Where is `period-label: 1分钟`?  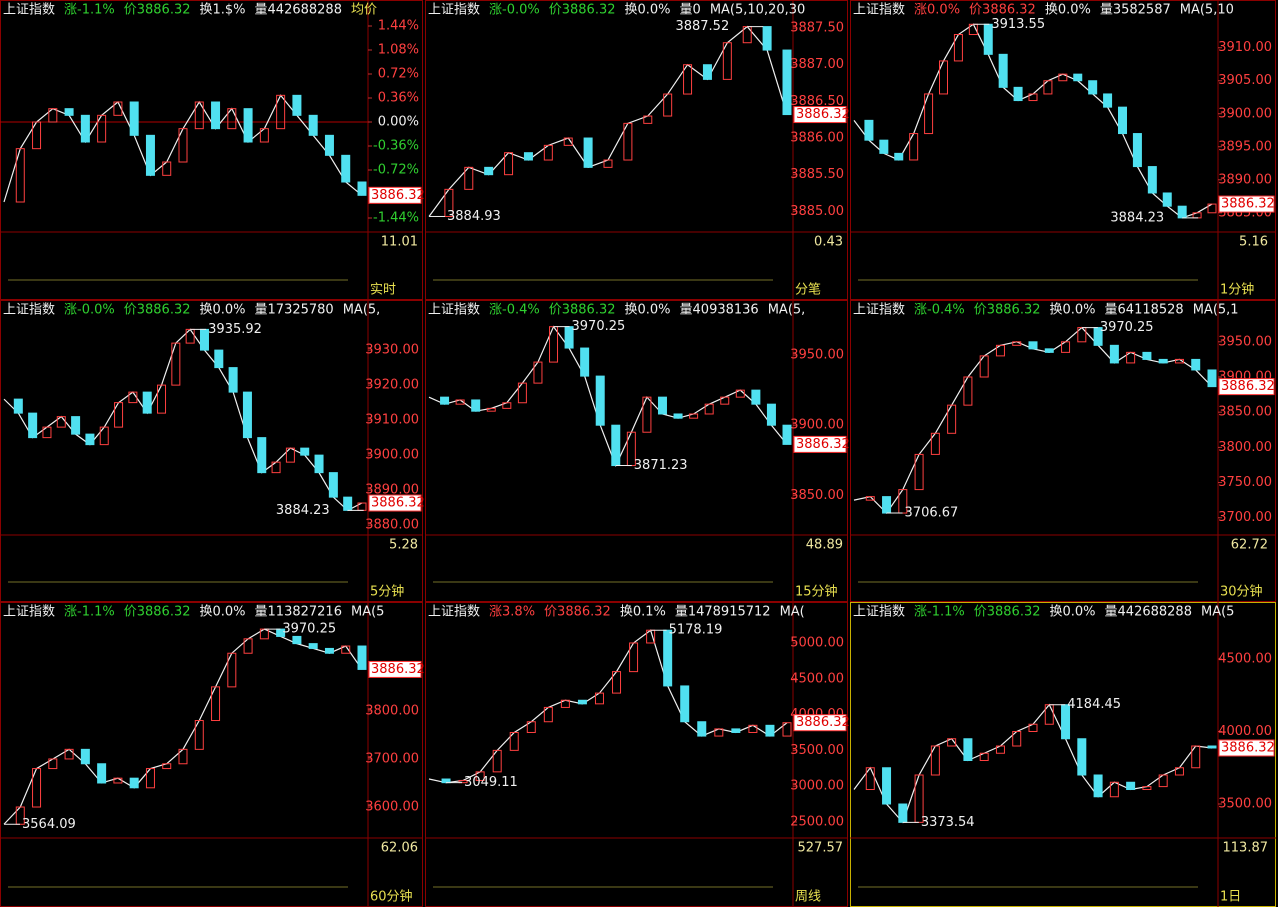 period-label: 1分钟 is located at coordinates (1237, 290).